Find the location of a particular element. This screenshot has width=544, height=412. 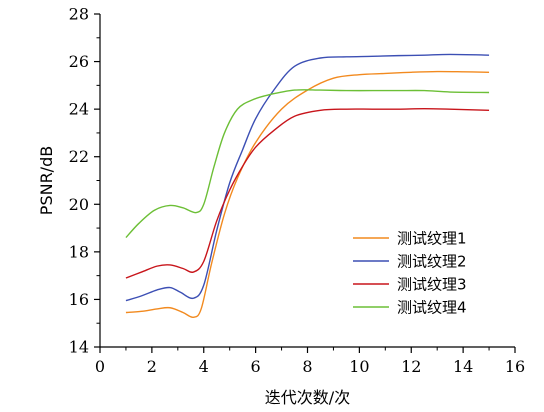

y-tick-label: 24 is located at coordinates (79, 109).